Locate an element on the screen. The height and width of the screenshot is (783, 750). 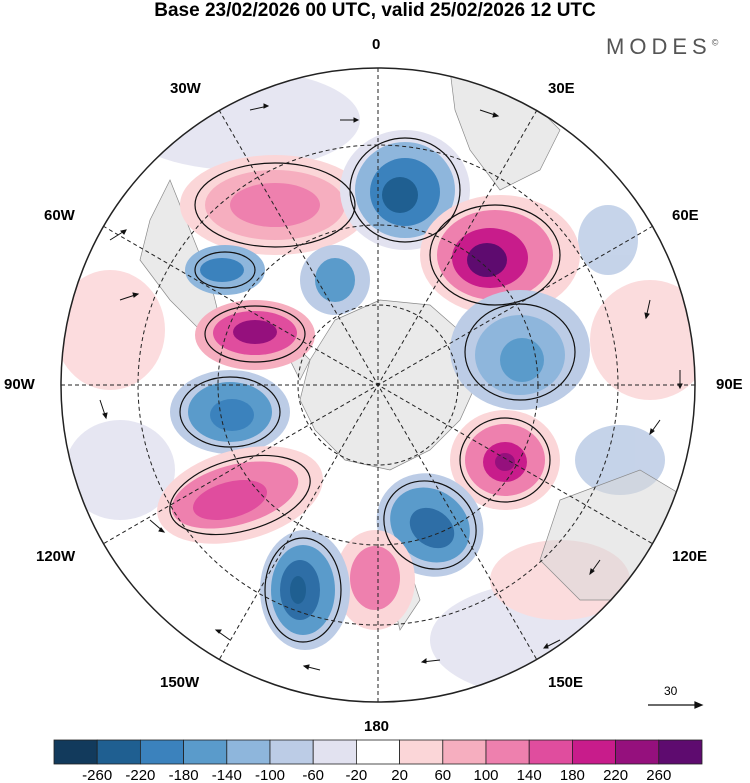
longitude-label-120w: 120W is located at coordinates (56, 556).